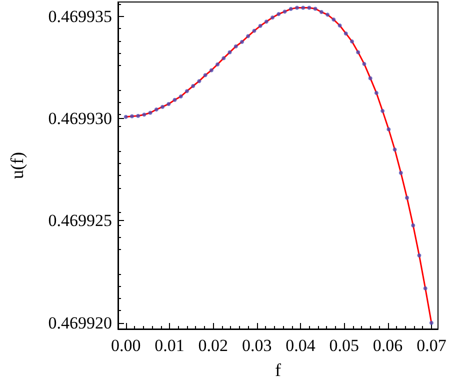  Describe the element at coordinates (80, 220) in the screenshot. I see `y-tick-label: 0.469925` at that location.